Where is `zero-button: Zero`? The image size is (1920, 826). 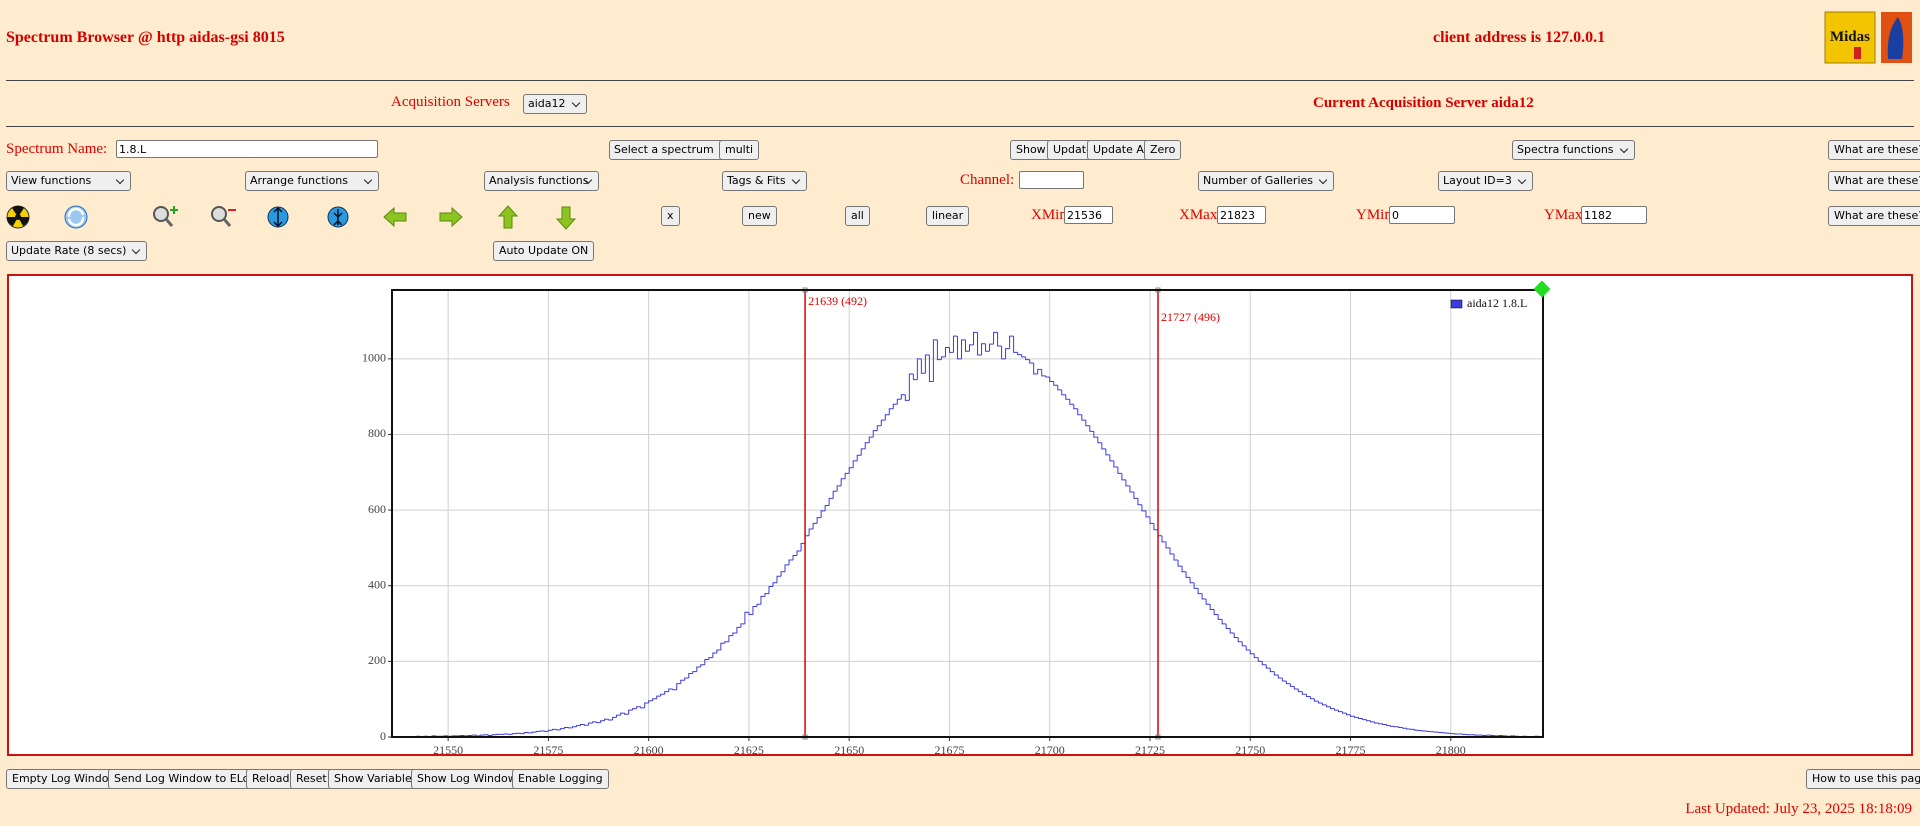 zero-button: Zero is located at coordinates (1163, 150).